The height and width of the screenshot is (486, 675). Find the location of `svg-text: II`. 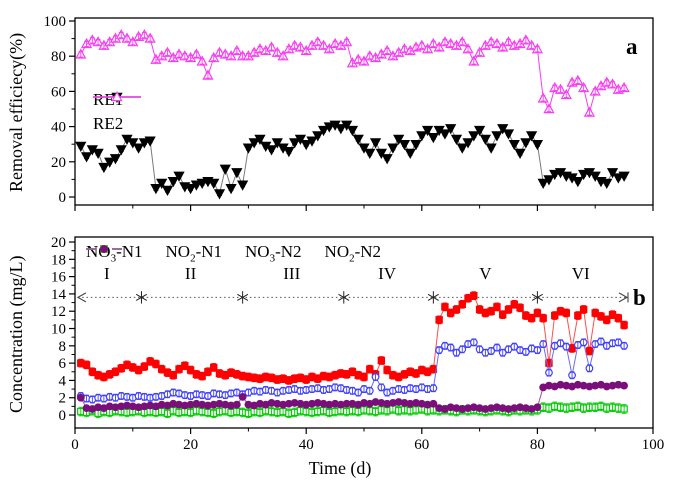

svg-text: II is located at coordinates (191, 273).